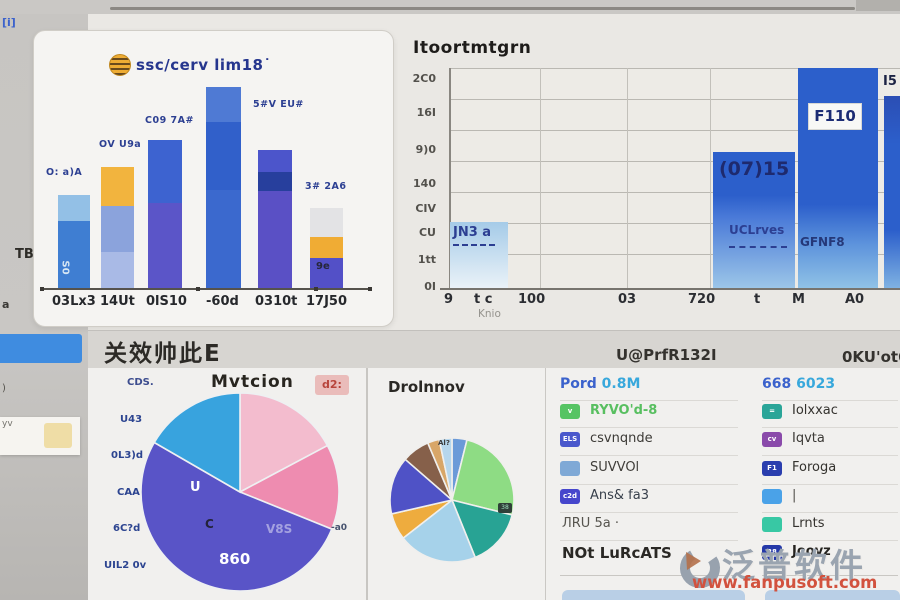  I want to click on list-item-icon: cv, so click(772, 439).